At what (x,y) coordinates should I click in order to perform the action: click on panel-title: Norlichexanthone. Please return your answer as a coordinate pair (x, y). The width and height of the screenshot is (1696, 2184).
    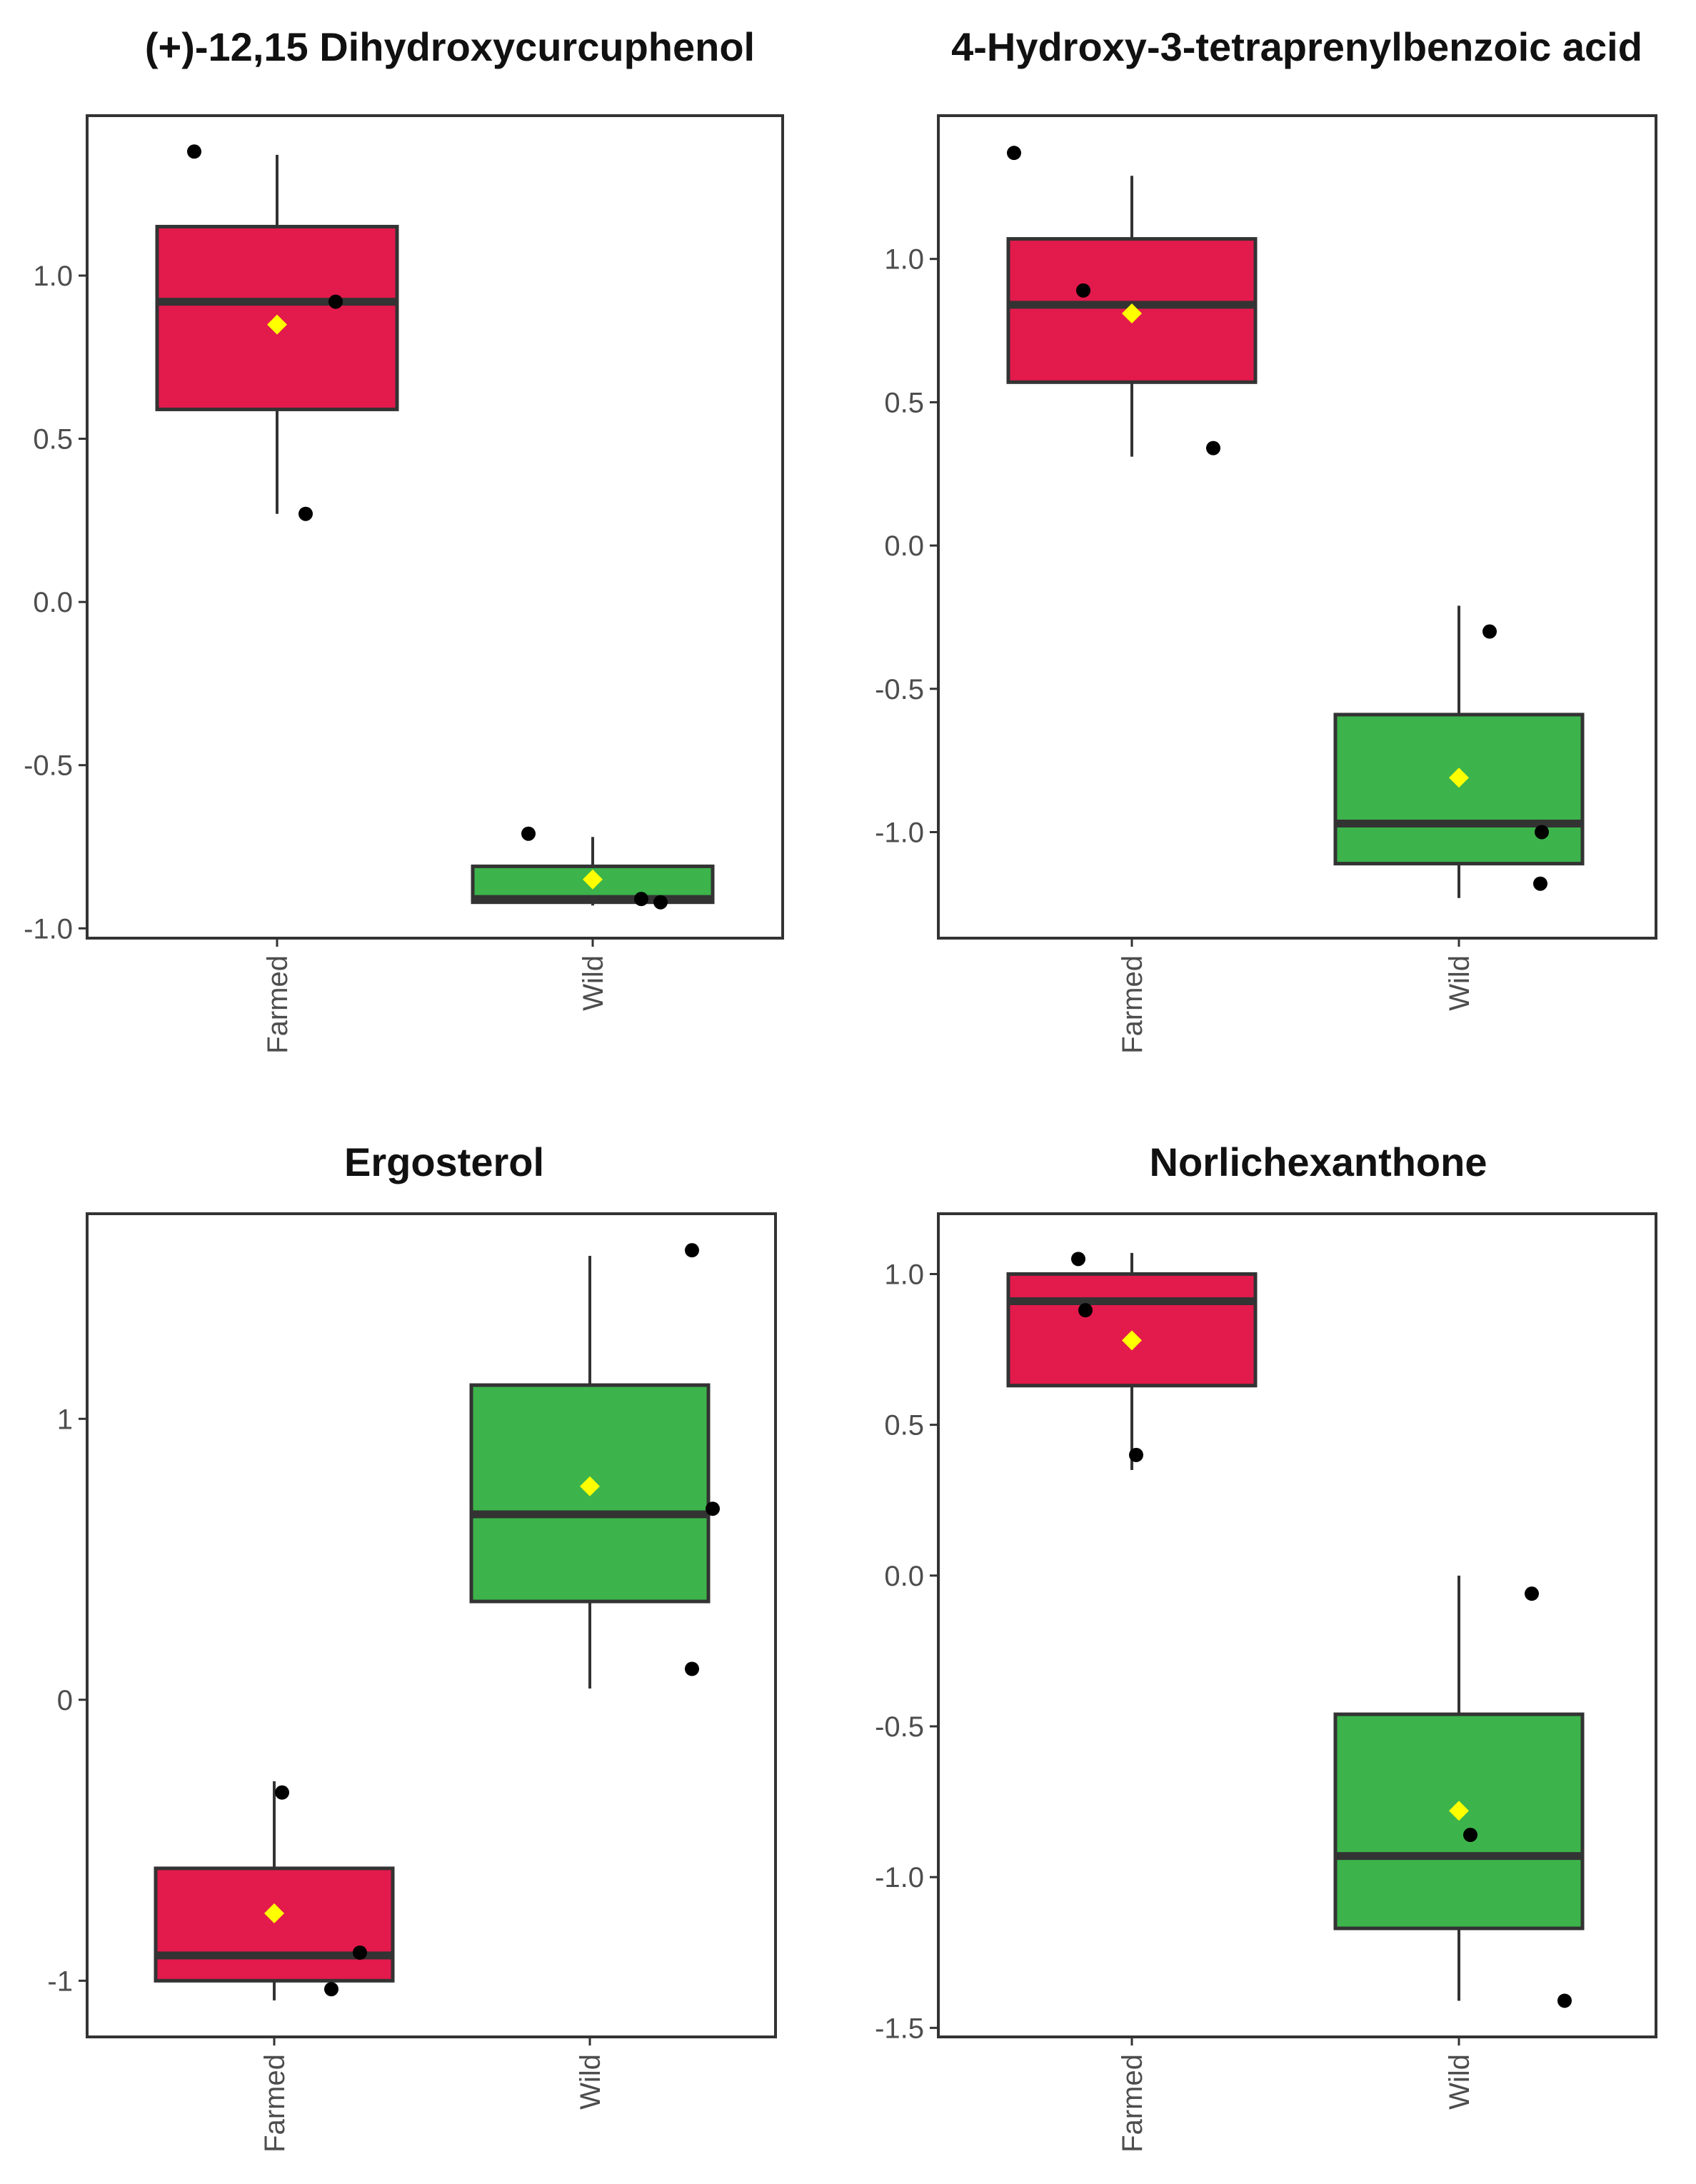
    Looking at the image, I should click on (1318, 1161).